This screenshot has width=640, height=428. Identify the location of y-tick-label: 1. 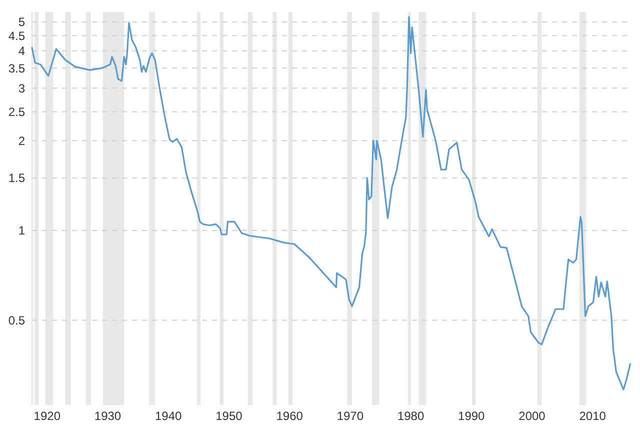
(22, 231).